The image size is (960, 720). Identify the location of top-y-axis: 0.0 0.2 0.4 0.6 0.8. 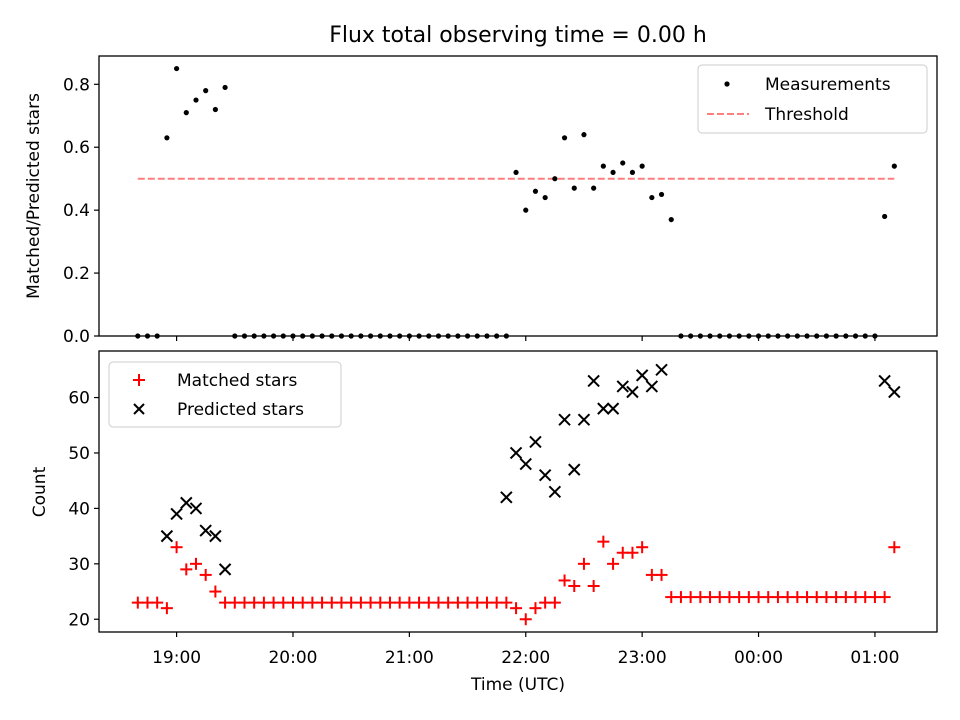
(81, 211).